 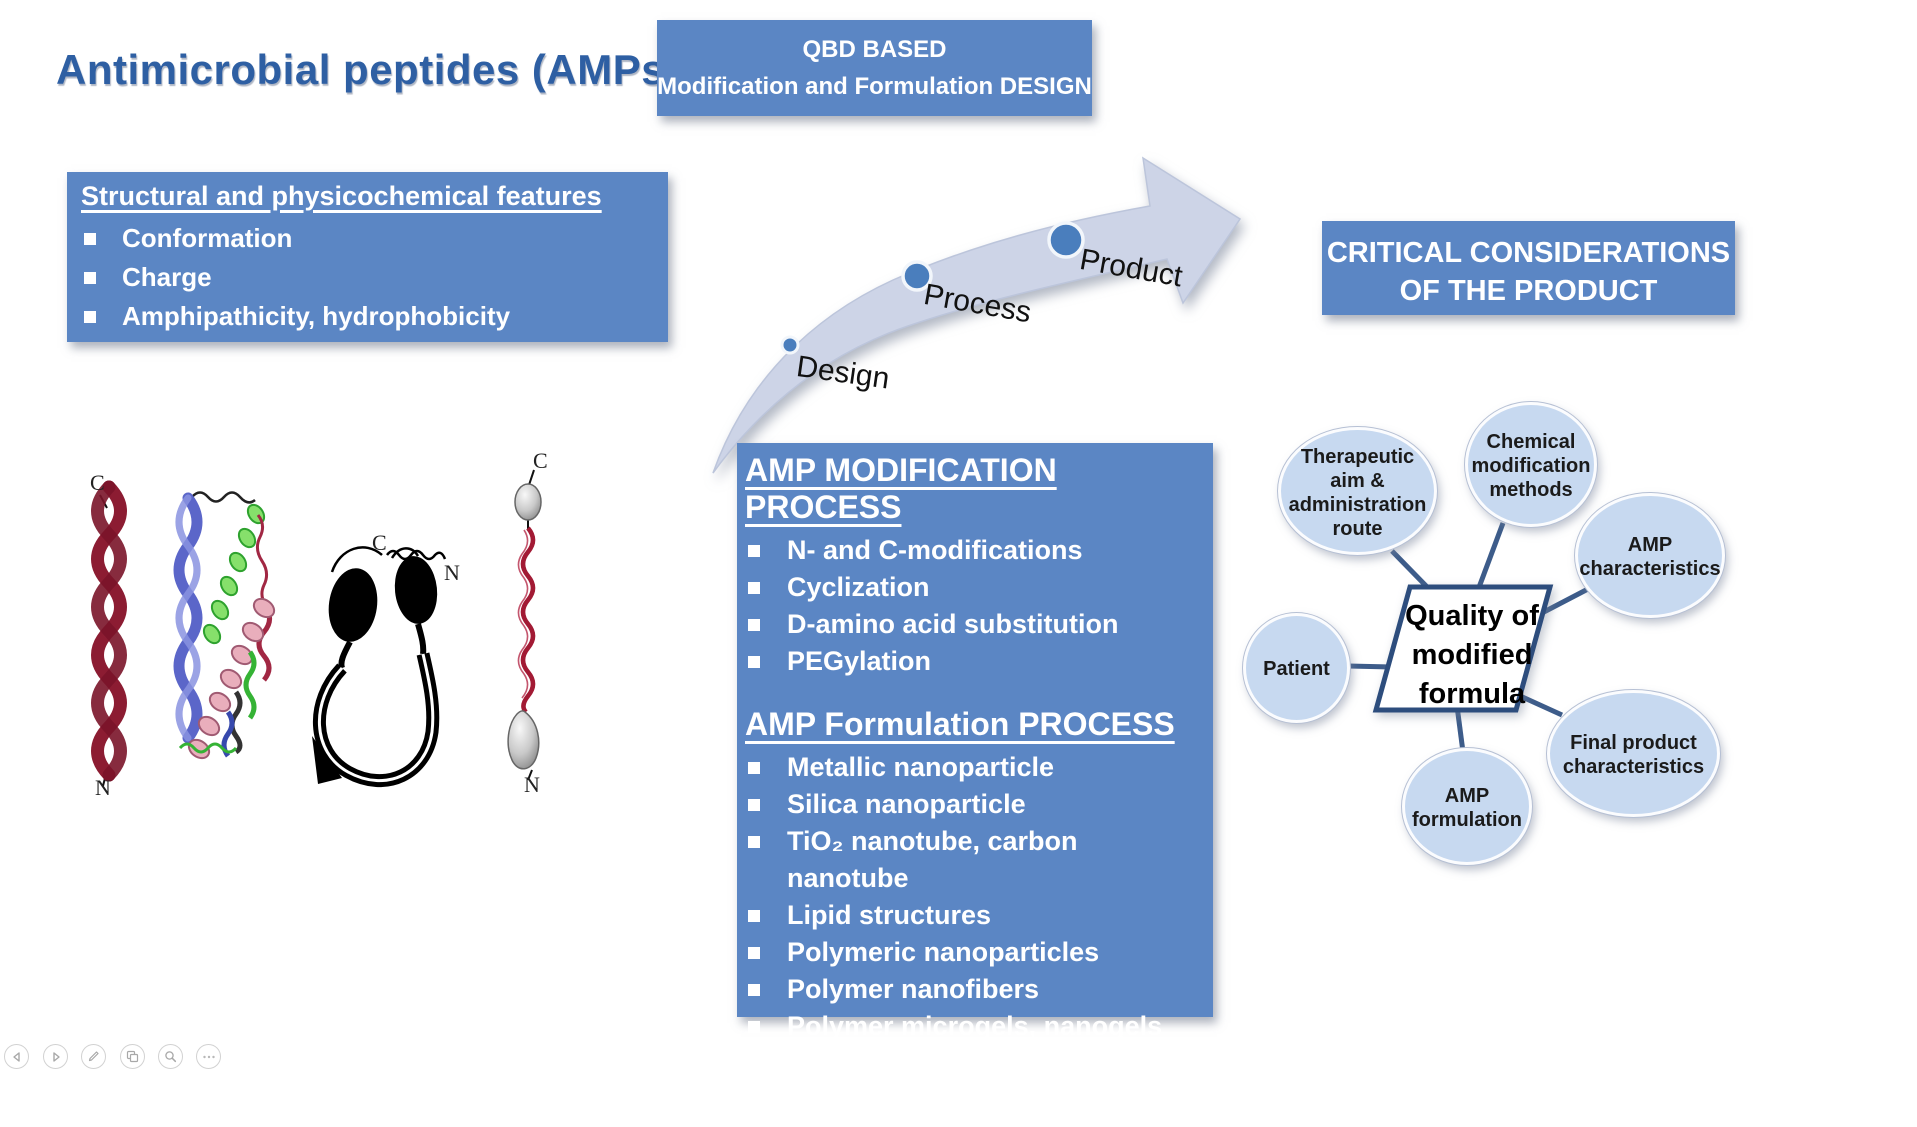 I want to click on more-options-button, so click(x=208, y=1056).